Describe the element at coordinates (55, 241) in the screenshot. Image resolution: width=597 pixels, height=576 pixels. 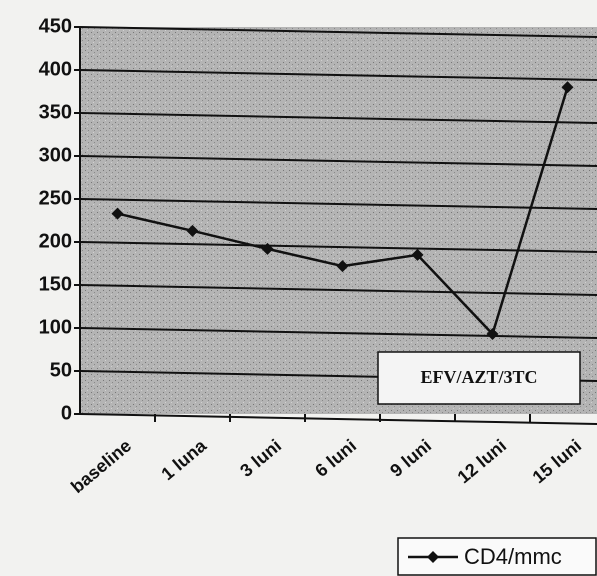
I see `y-tick-label: 200` at that location.